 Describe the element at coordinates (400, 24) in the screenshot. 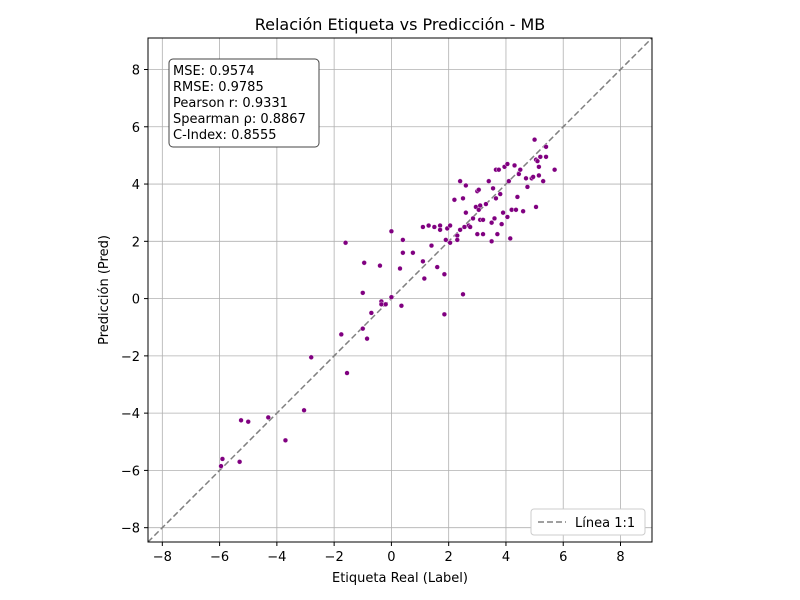

I see `chart-title: Relación Etiqueta vs Predicción - MB` at that location.